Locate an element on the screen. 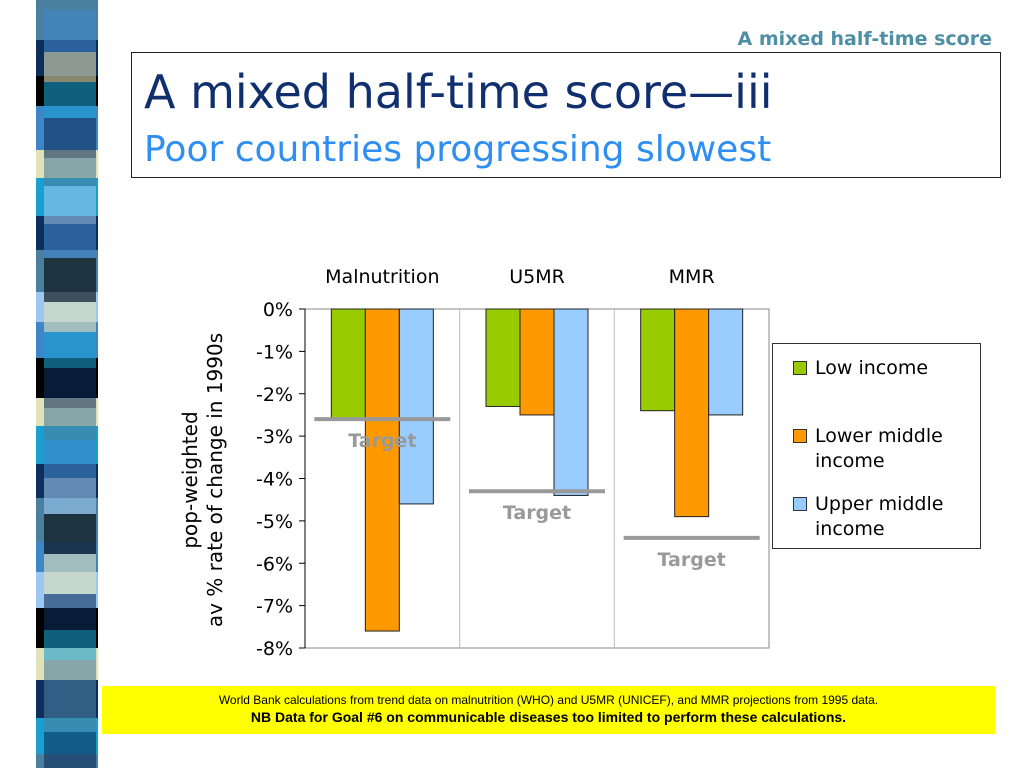 This screenshot has height=768, width=1024. y-tick-label: -3% is located at coordinates (274, 437).